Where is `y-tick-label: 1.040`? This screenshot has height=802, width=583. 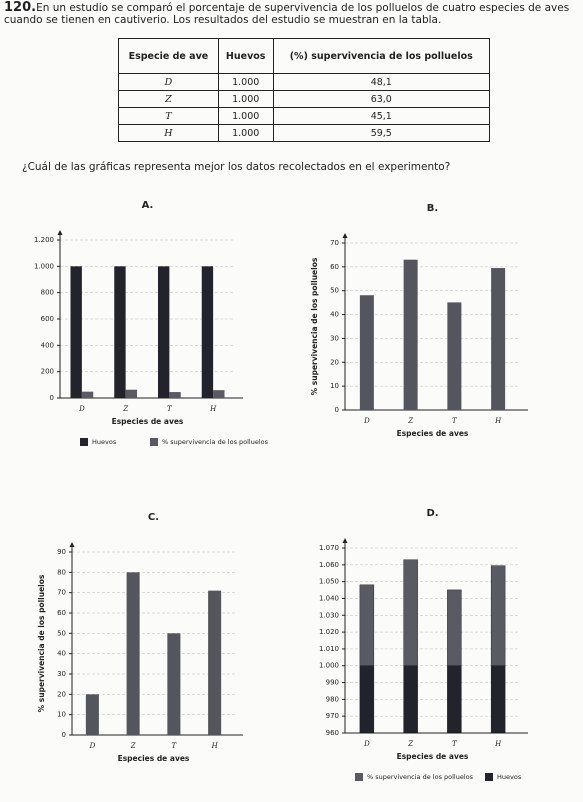
y-tick-label: 1.040 is located at coordinates (329, 598).